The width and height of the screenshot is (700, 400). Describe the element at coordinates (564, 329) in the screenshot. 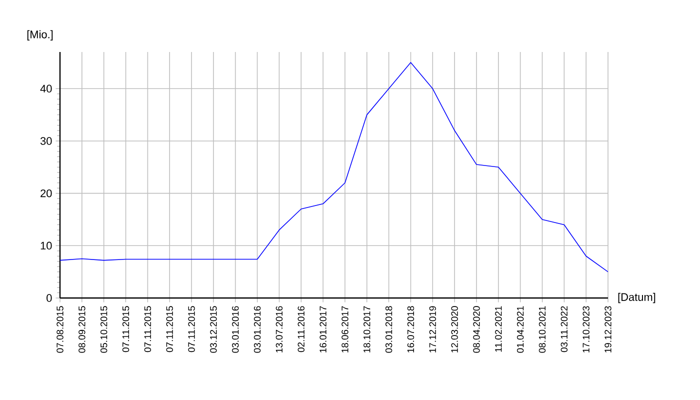

I see `x-tick-label: 03.11.2022` at that location.